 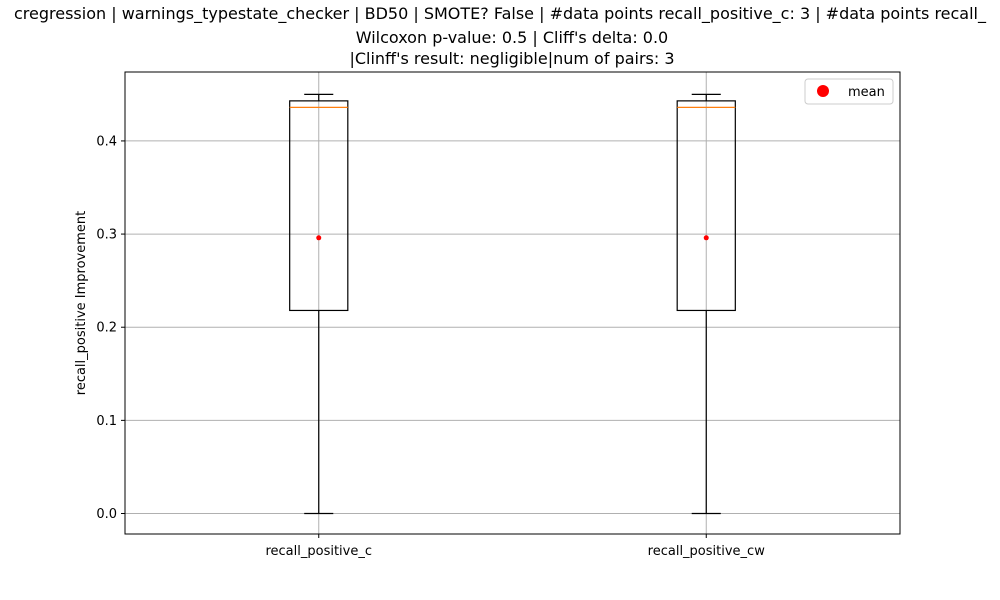 I want to click on y-tick-label: 0.1, so click(x=106, y=421).